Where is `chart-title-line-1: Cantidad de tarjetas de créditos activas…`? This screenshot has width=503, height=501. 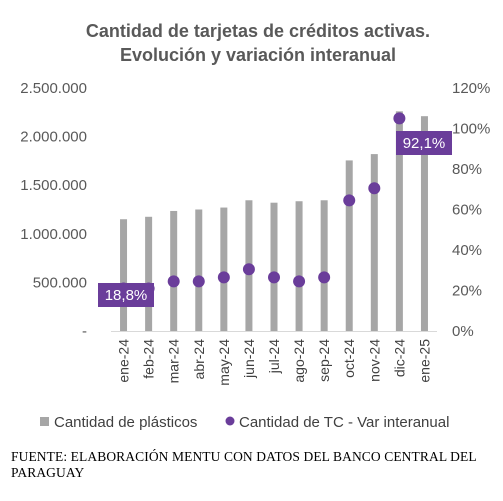 chart-title-line-1: Cantidad de tarjetas de créditos activas… is located at coordinates (258, 31).